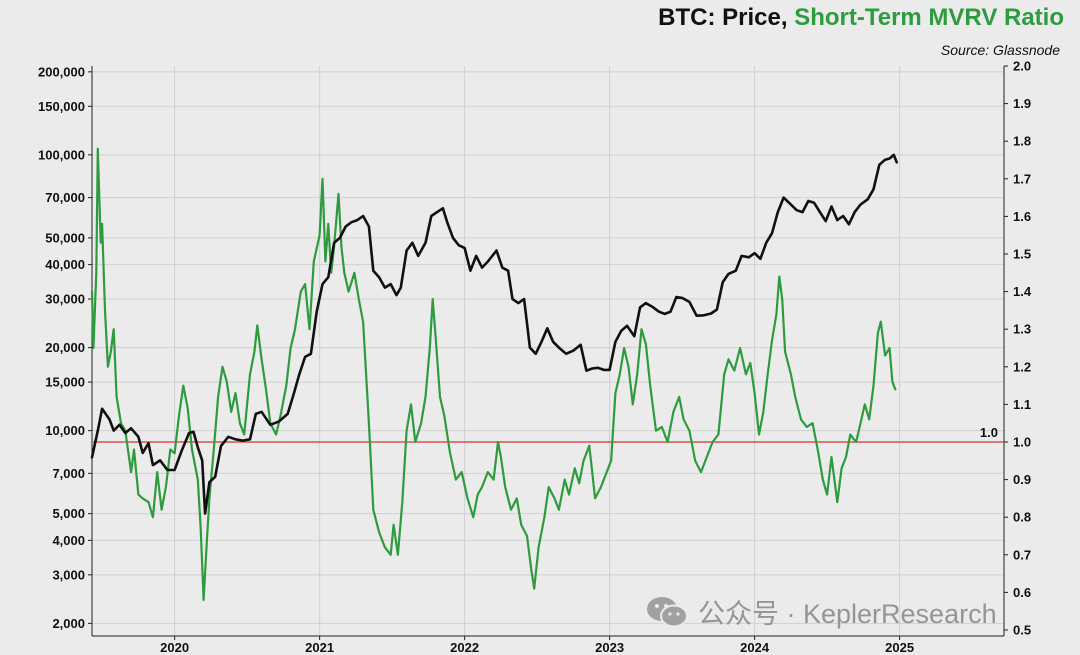  I want to click on x-tick-label: 2021, so click(319, 647).